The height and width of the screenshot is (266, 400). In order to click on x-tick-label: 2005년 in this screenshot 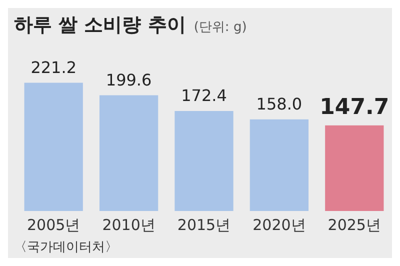, I will do `click(53, 225)`.